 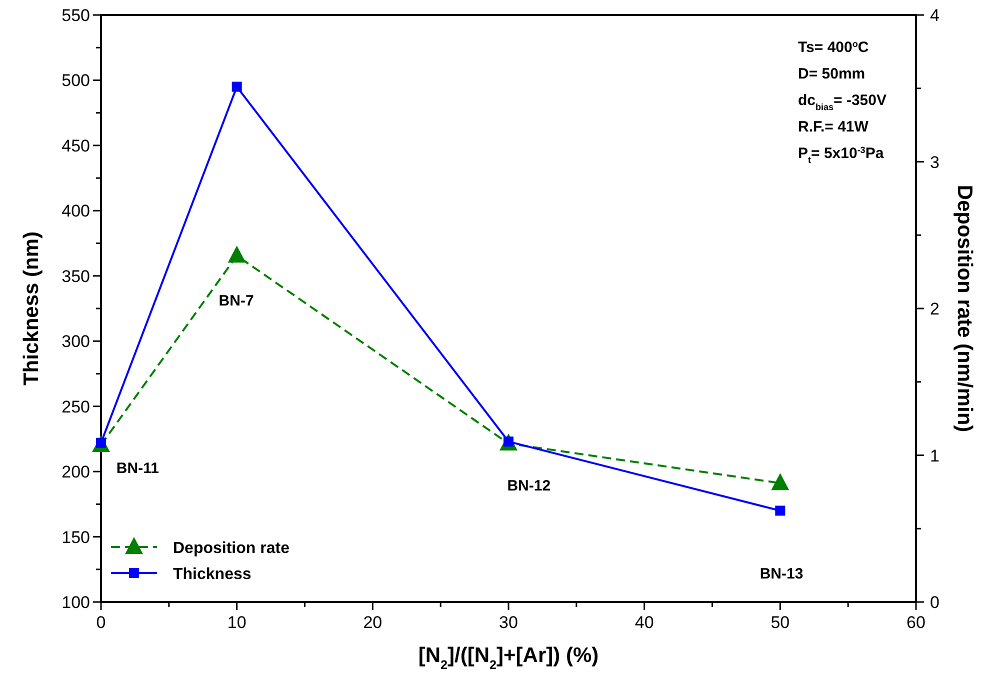 I want to click on annotation: R.F.= 41W, so click(x=834, y=127).